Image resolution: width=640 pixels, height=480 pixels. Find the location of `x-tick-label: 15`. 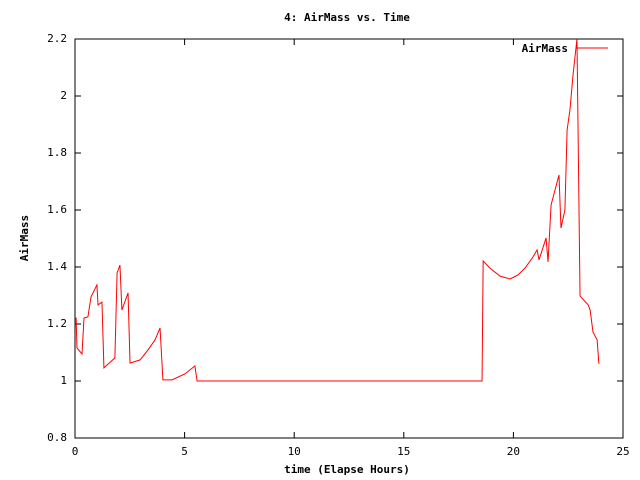

x-tick-label: 15 is located at coordinates (403, 451).